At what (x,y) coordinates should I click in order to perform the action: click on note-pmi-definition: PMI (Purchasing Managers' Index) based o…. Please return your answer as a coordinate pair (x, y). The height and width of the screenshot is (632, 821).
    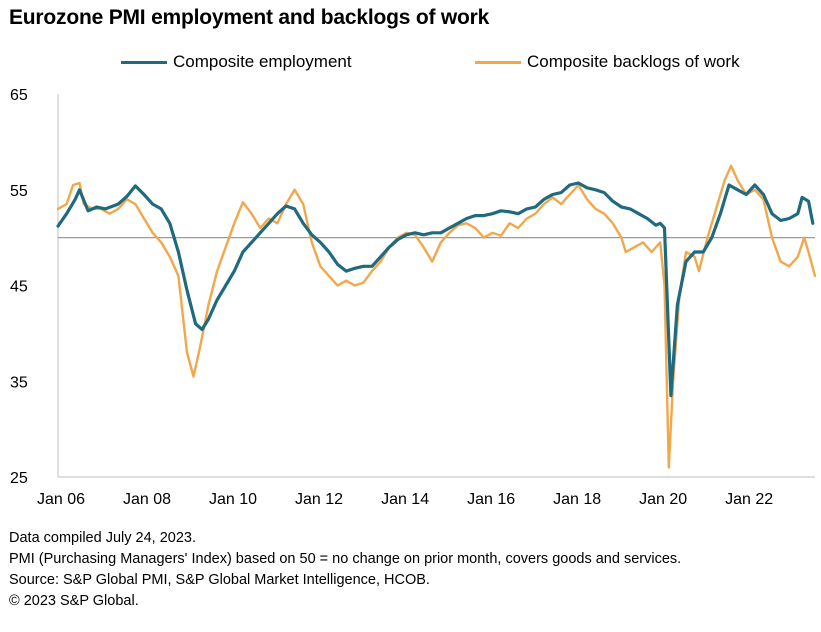
    Looking at the image, I should click on (345, 559).